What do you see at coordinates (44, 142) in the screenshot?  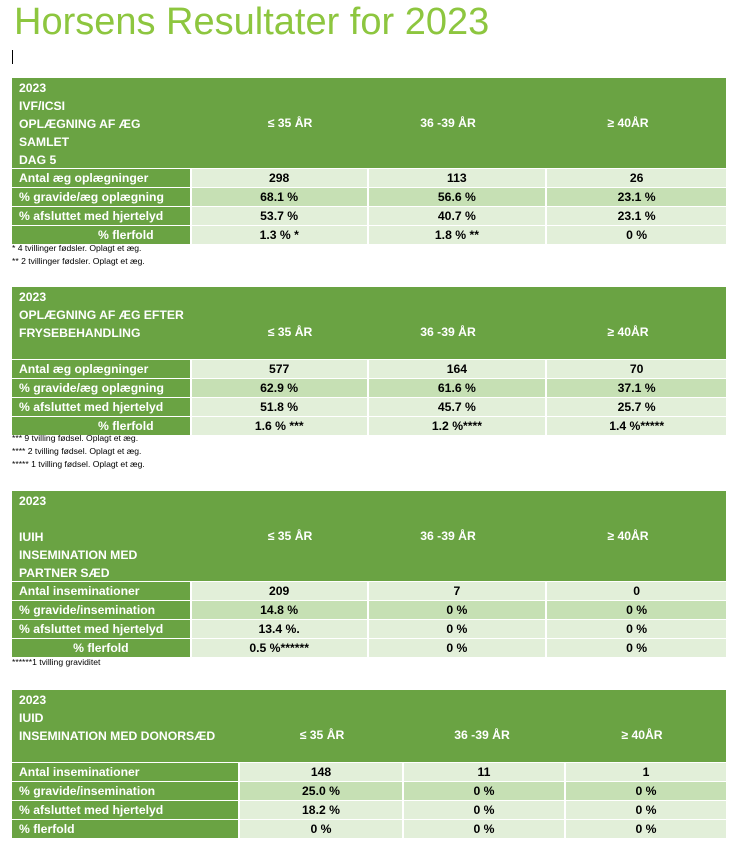 I see `header-line: SAMLET` at bounding box center [44, 142].